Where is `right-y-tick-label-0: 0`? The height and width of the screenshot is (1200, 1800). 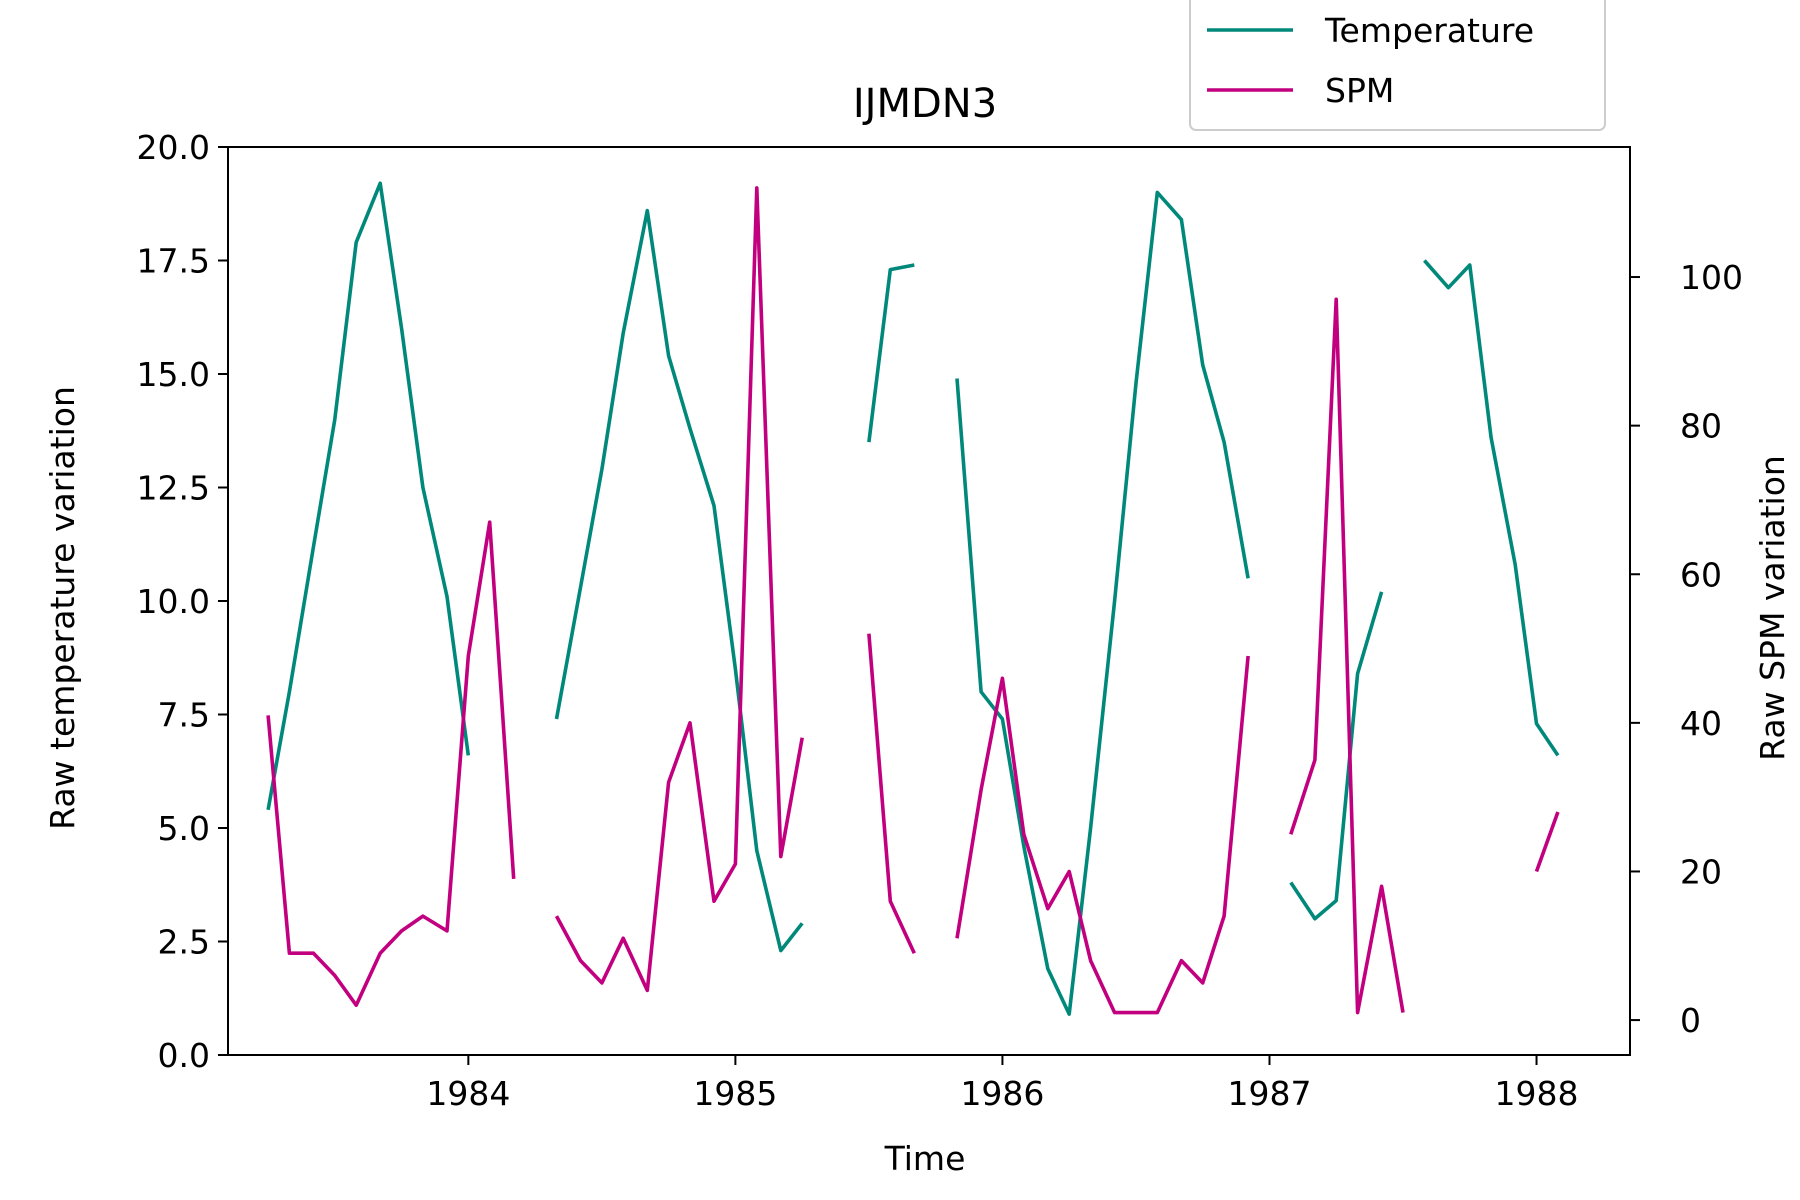
right-y-tick-label-0: 0 is located at coordinates (1690, 1020).